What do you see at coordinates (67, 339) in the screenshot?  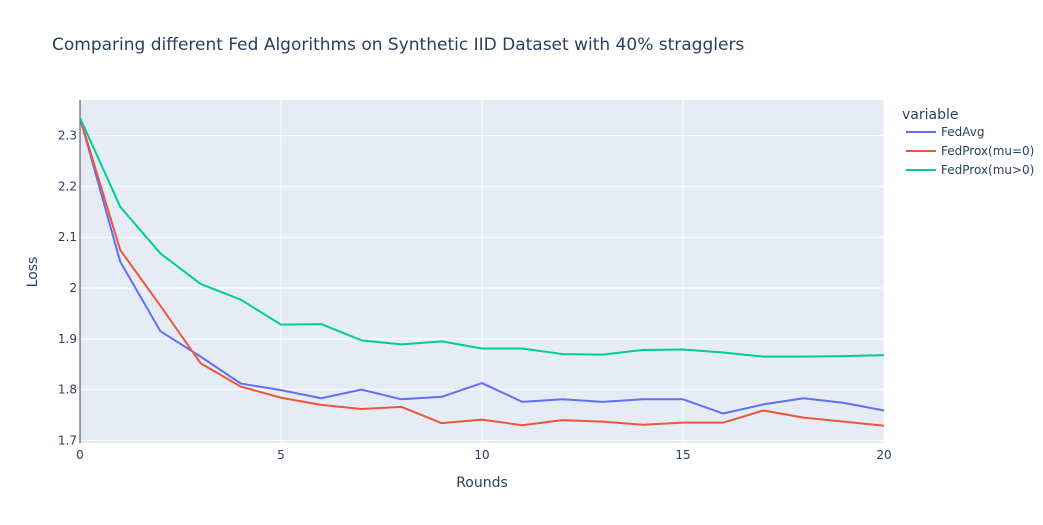 I see `y-tick-label: 1.9` at bounding box center [67, 339].